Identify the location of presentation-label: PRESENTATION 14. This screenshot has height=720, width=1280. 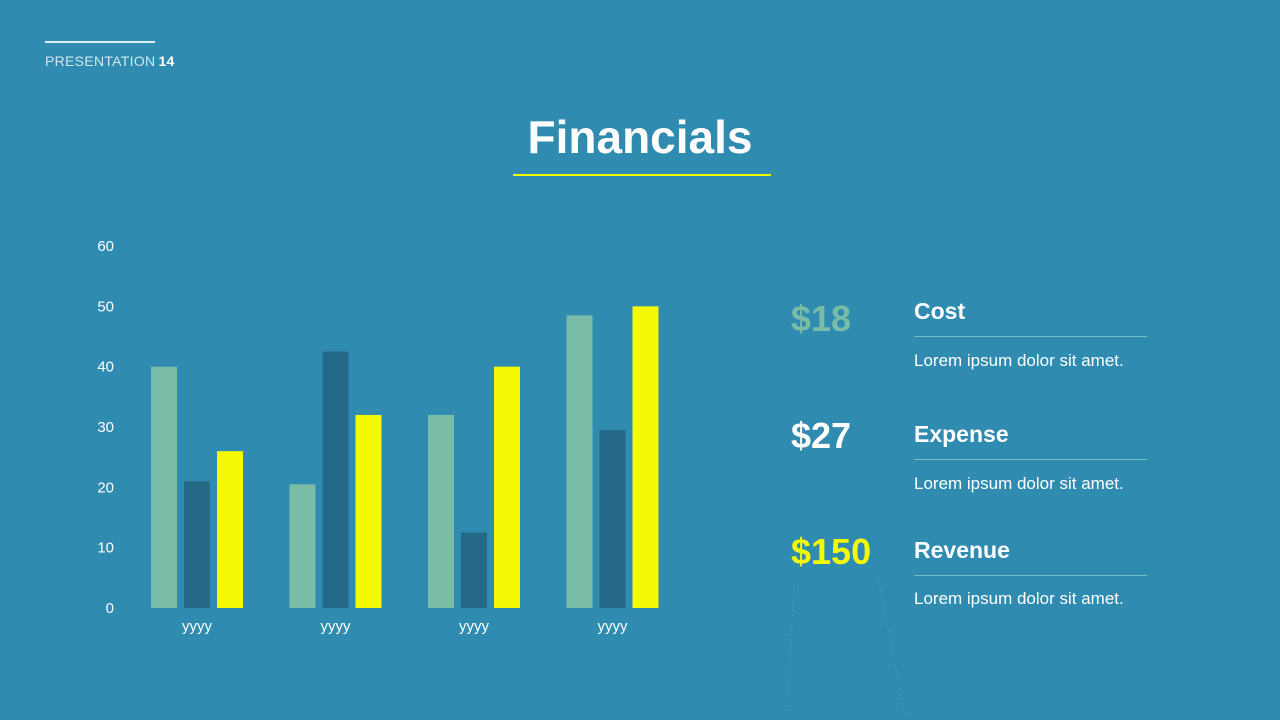
(110, 61).